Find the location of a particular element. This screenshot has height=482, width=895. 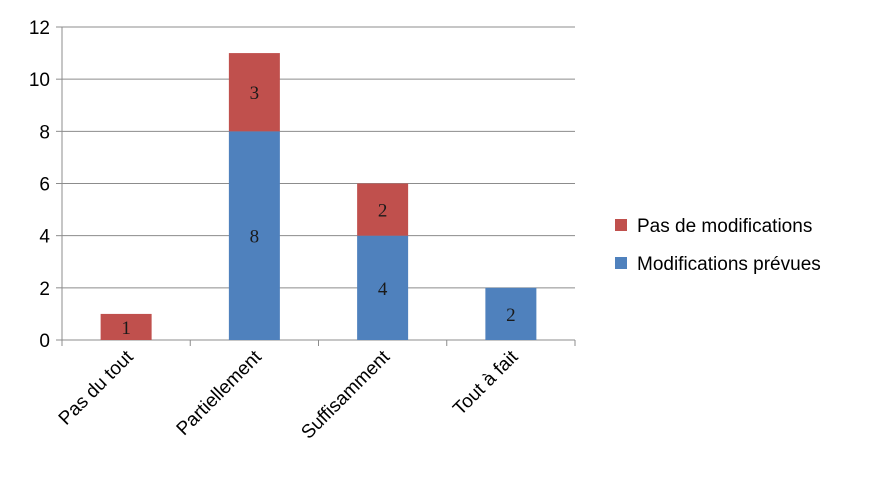

y-tick-label: 12 is located at coordinates (39, 28).